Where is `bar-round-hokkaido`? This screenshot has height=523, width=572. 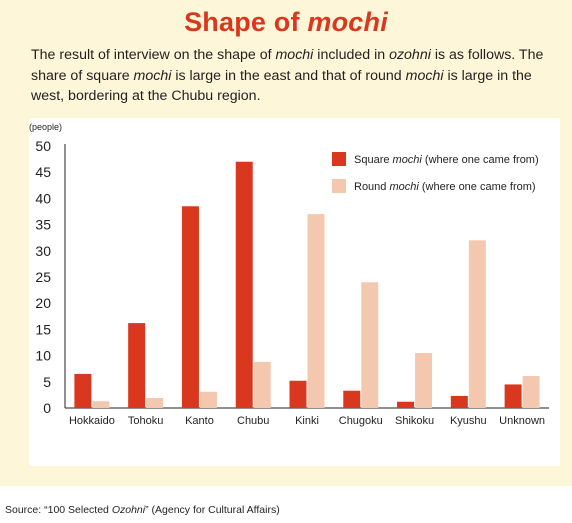 bar-round-hokkaido is located at coordinates (101, 404).